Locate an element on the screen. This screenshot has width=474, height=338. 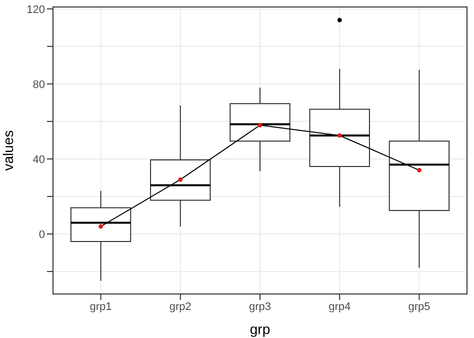
y-axis-title: values is located at coordinates (8, 150).